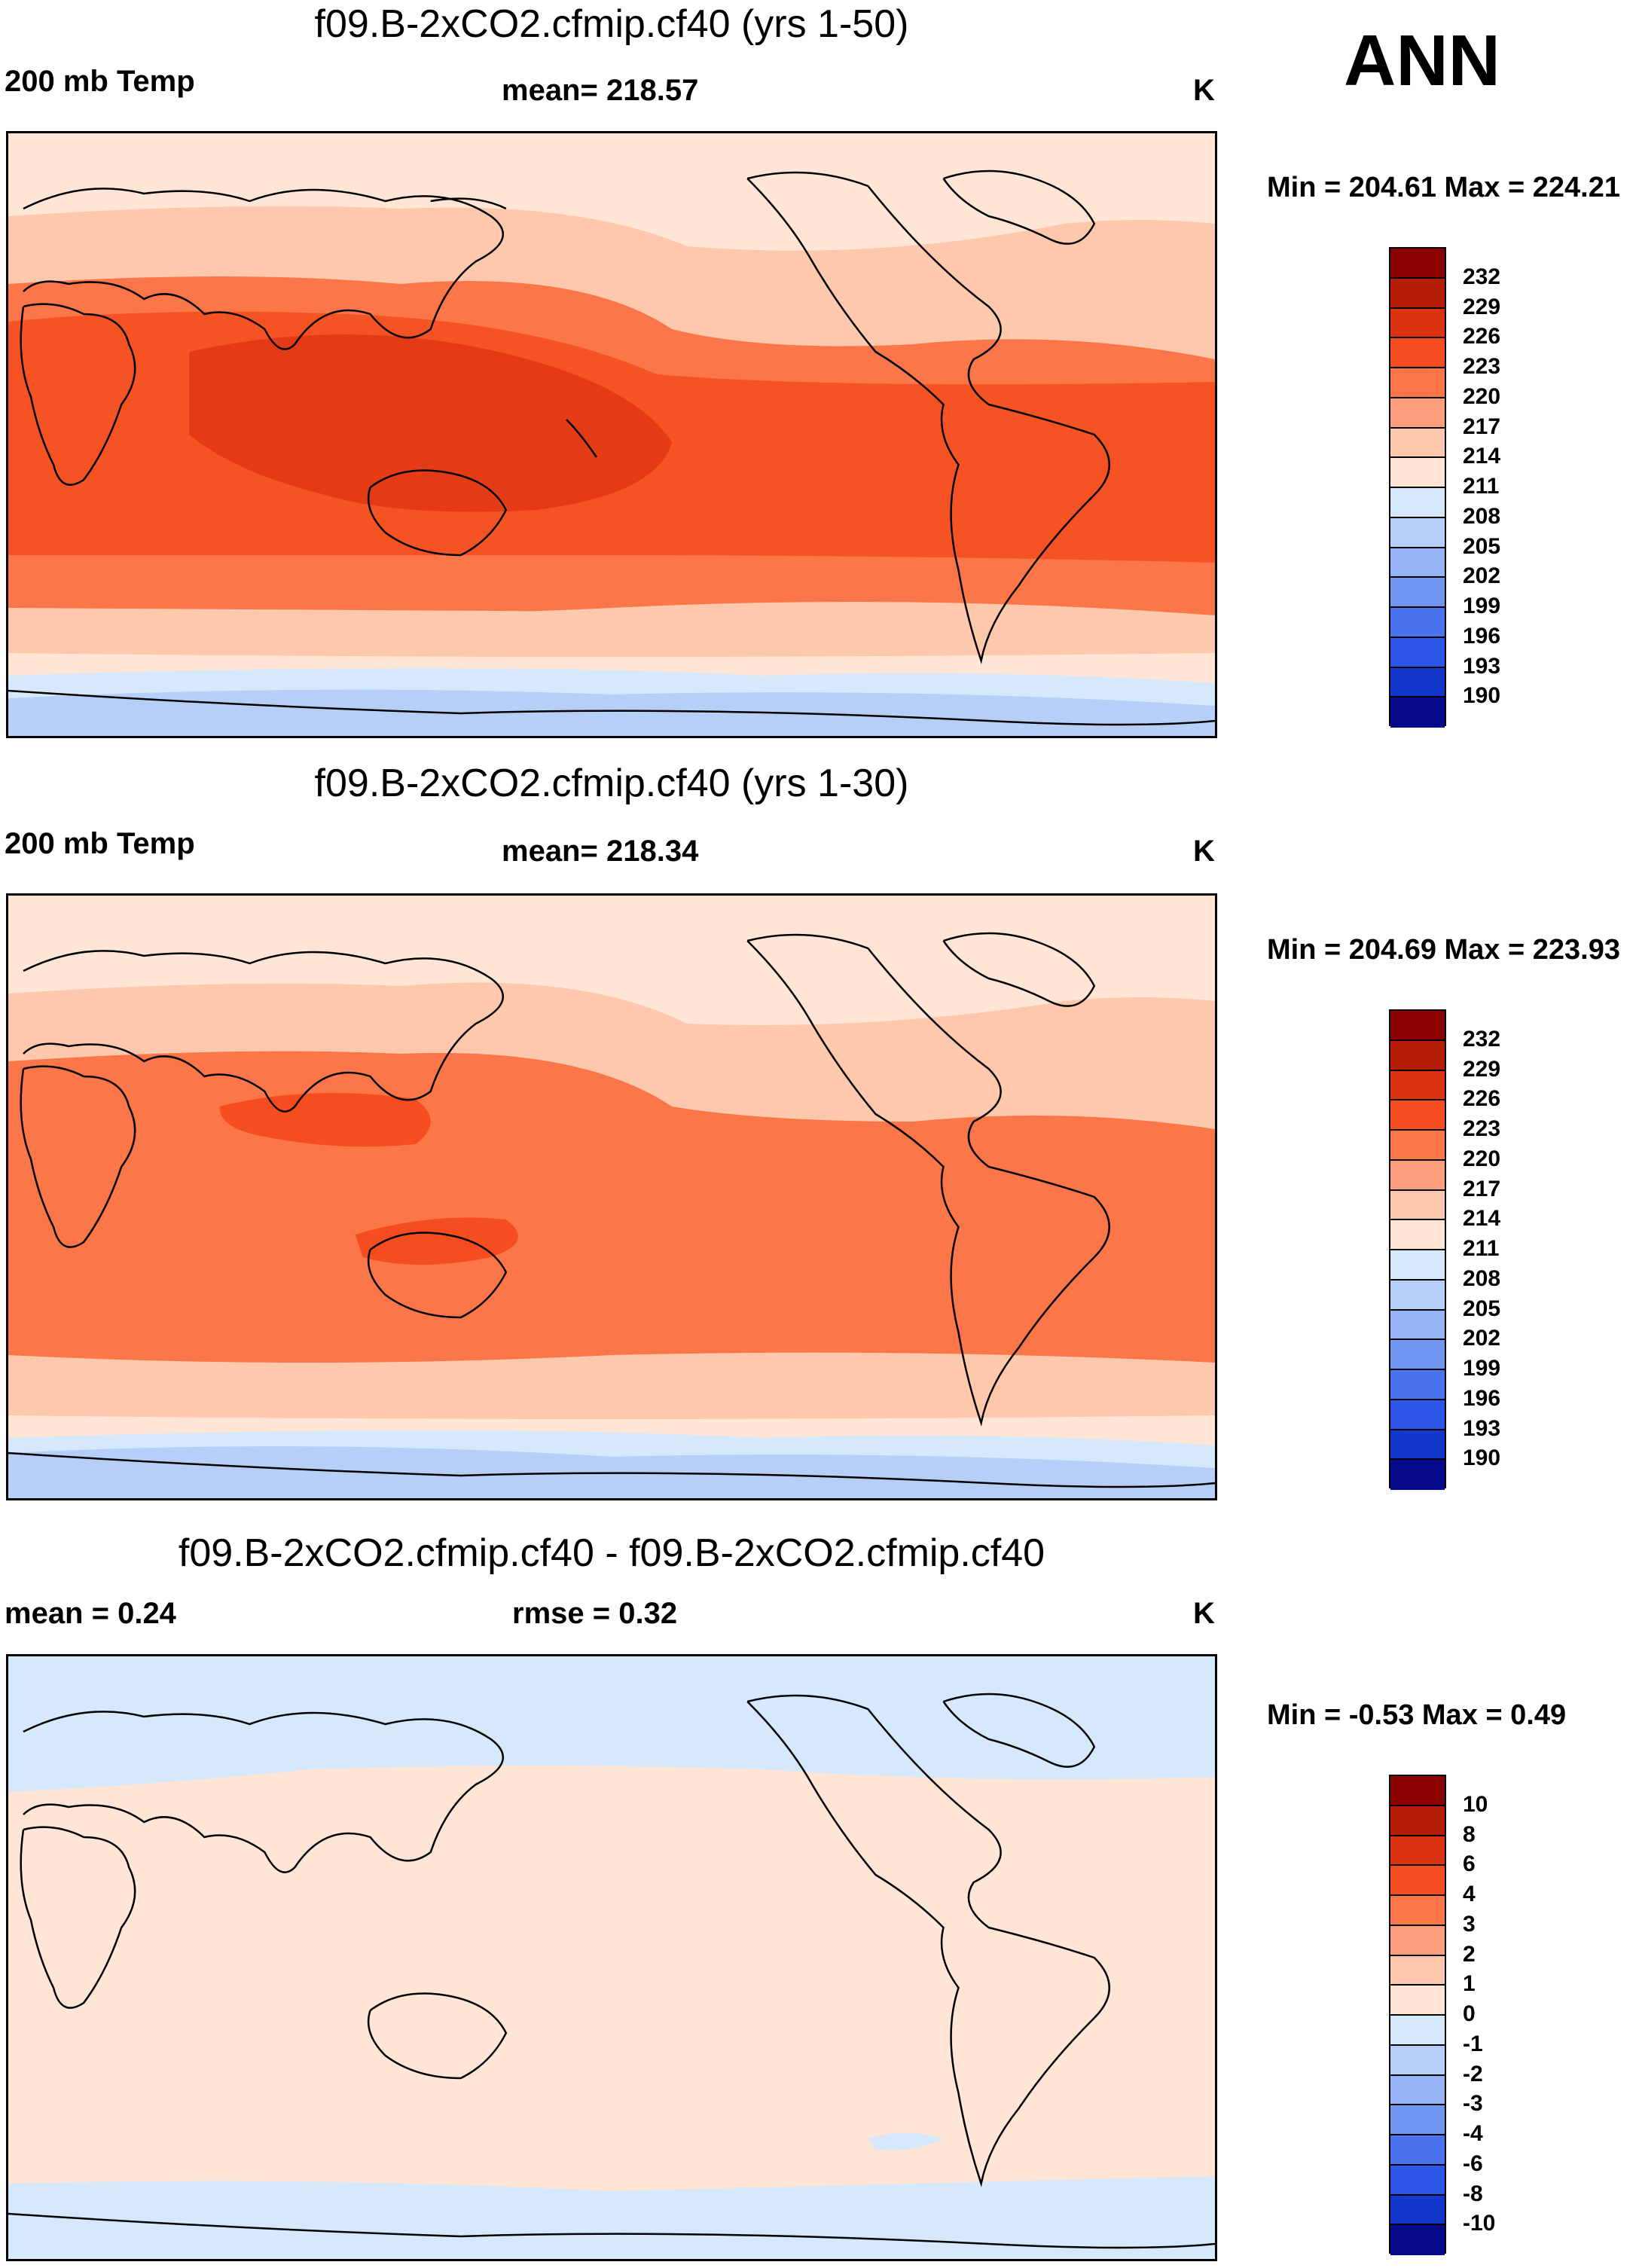 This screenshot has height=2268, width=1636. I want to click on colorbar-tick-label: -3, so click(1473, 2104).